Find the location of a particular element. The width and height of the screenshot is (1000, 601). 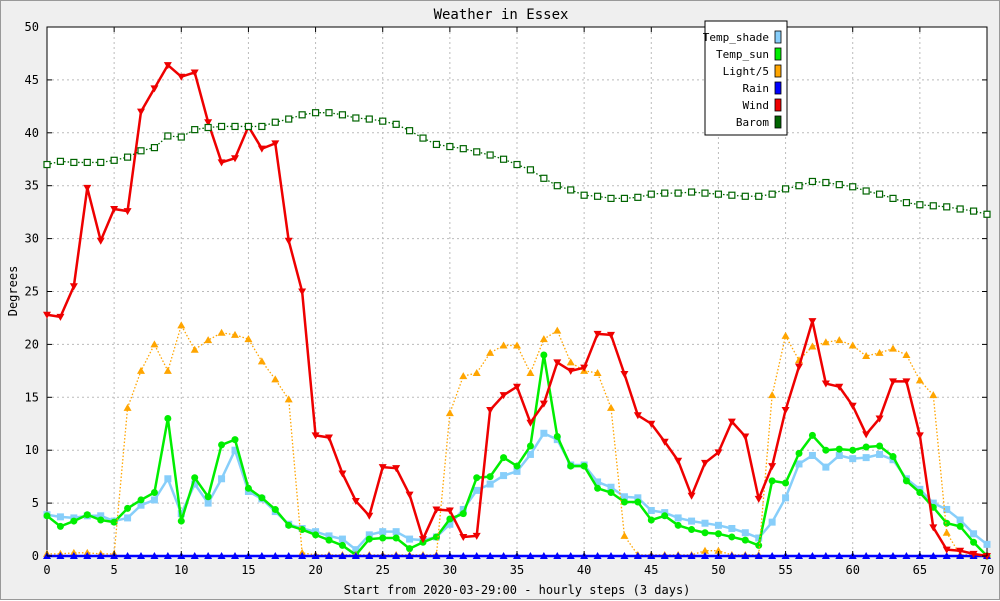

x-tick-label: 10 is located at coordinates (181, 570).